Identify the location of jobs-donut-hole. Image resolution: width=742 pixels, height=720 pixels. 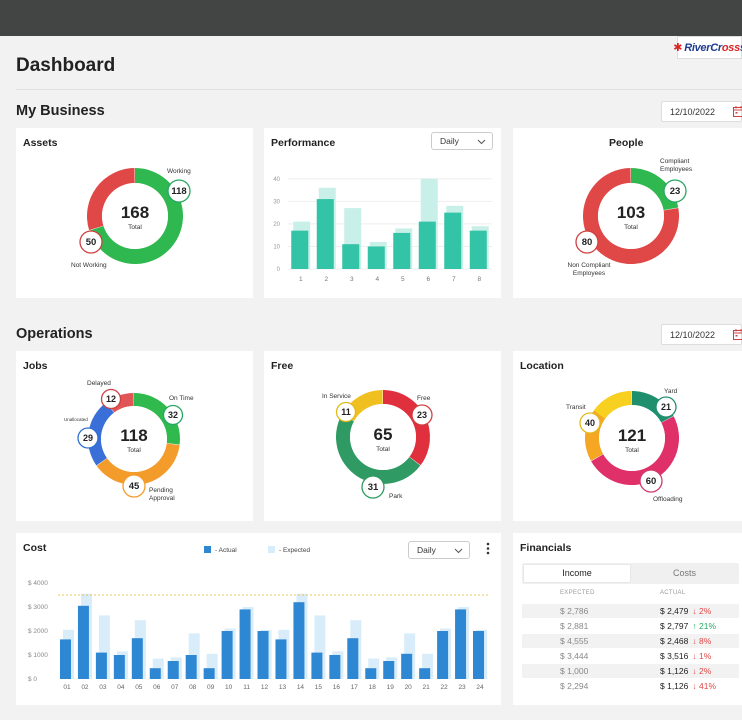
(134, 439).